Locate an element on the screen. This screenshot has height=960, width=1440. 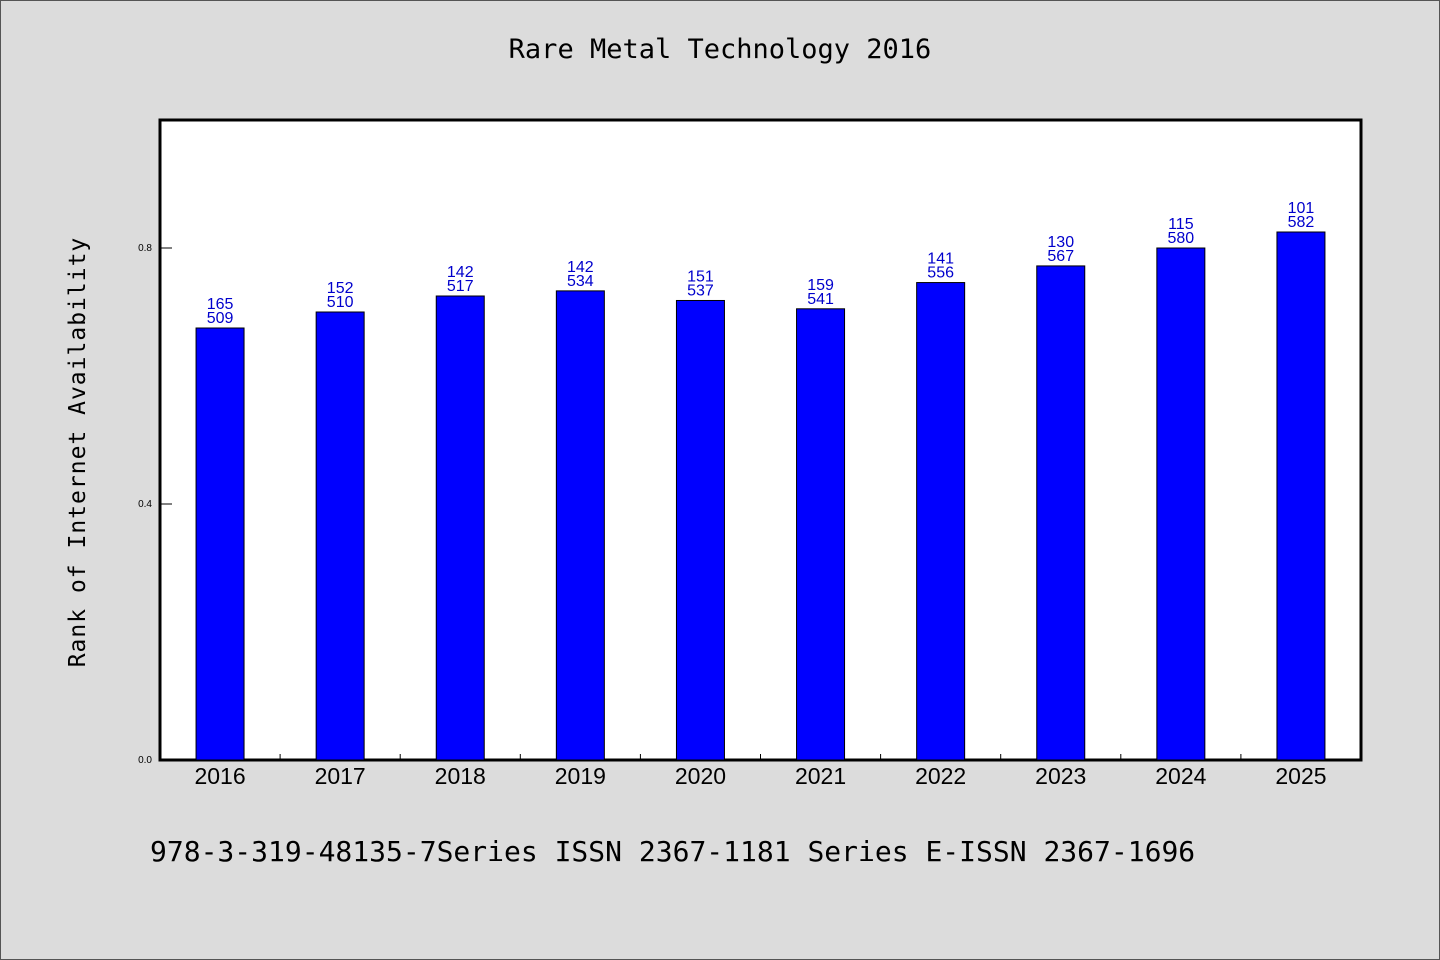
chart-title: Rare Metal Technology 2016 is located at coordinates (720, 49).